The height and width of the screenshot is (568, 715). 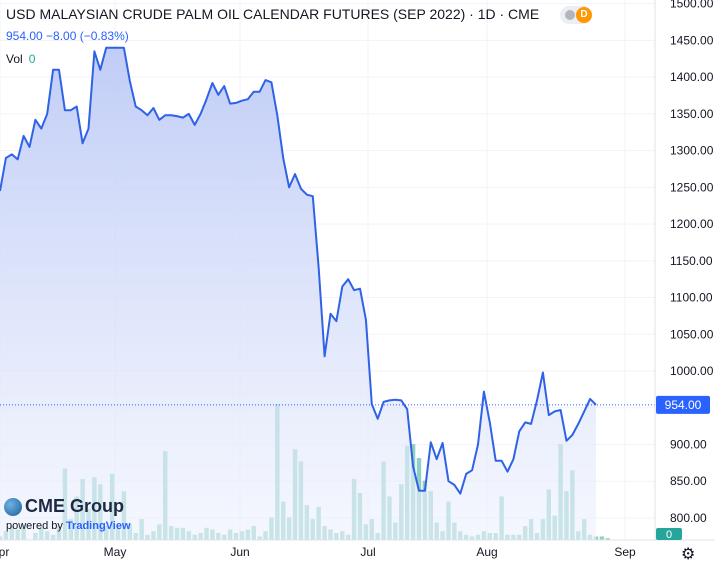 I want to click on powered-by-prefix: powered by, so click(x=34, y=526).